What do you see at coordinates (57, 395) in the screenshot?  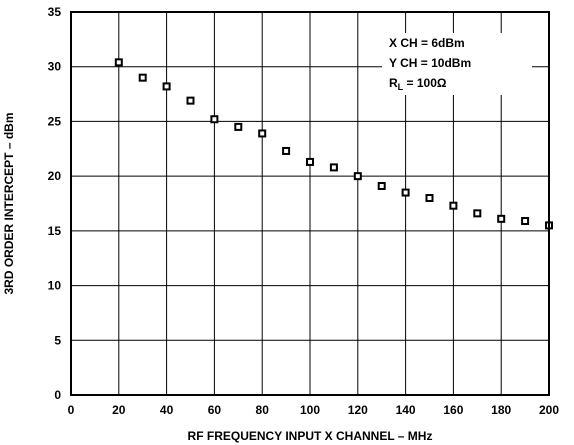 I see `y-tick-label: 0` at bounding box center [57, 395].